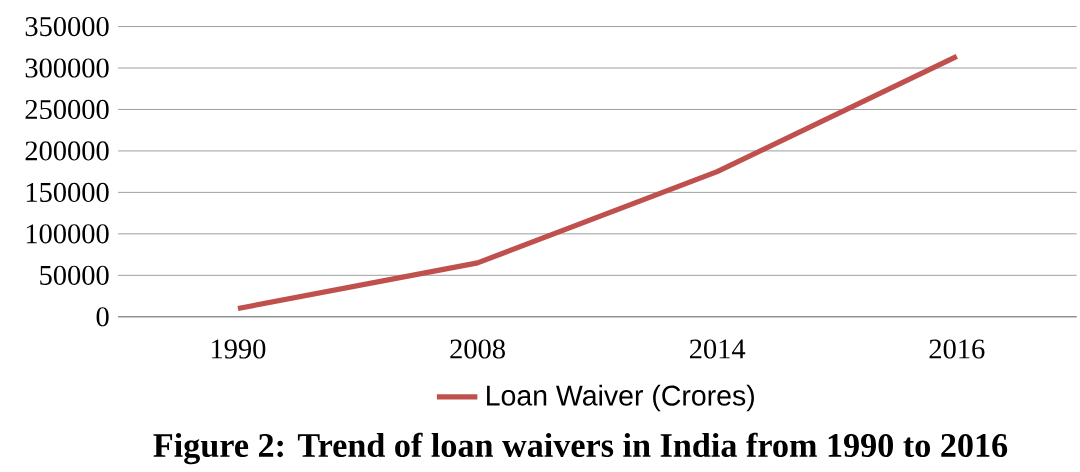 The image size is (1080, 472). Describe the element at coordinates (67, 68) in the screenshot. I see `y-tick-label: 300000` at that location.